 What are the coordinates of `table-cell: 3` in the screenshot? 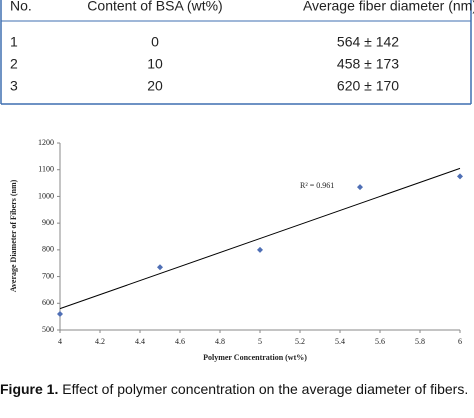 It's located at (14, 86).